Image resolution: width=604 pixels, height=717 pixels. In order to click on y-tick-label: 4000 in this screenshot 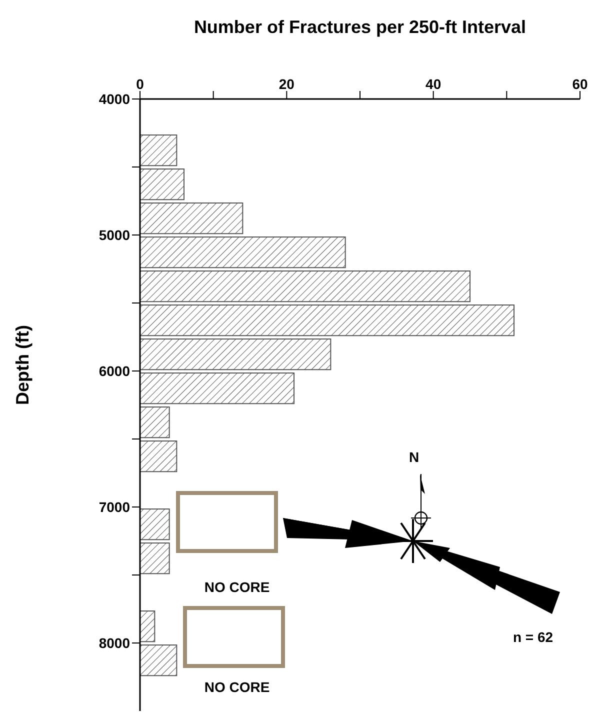, I will do `click(114, 98)`.